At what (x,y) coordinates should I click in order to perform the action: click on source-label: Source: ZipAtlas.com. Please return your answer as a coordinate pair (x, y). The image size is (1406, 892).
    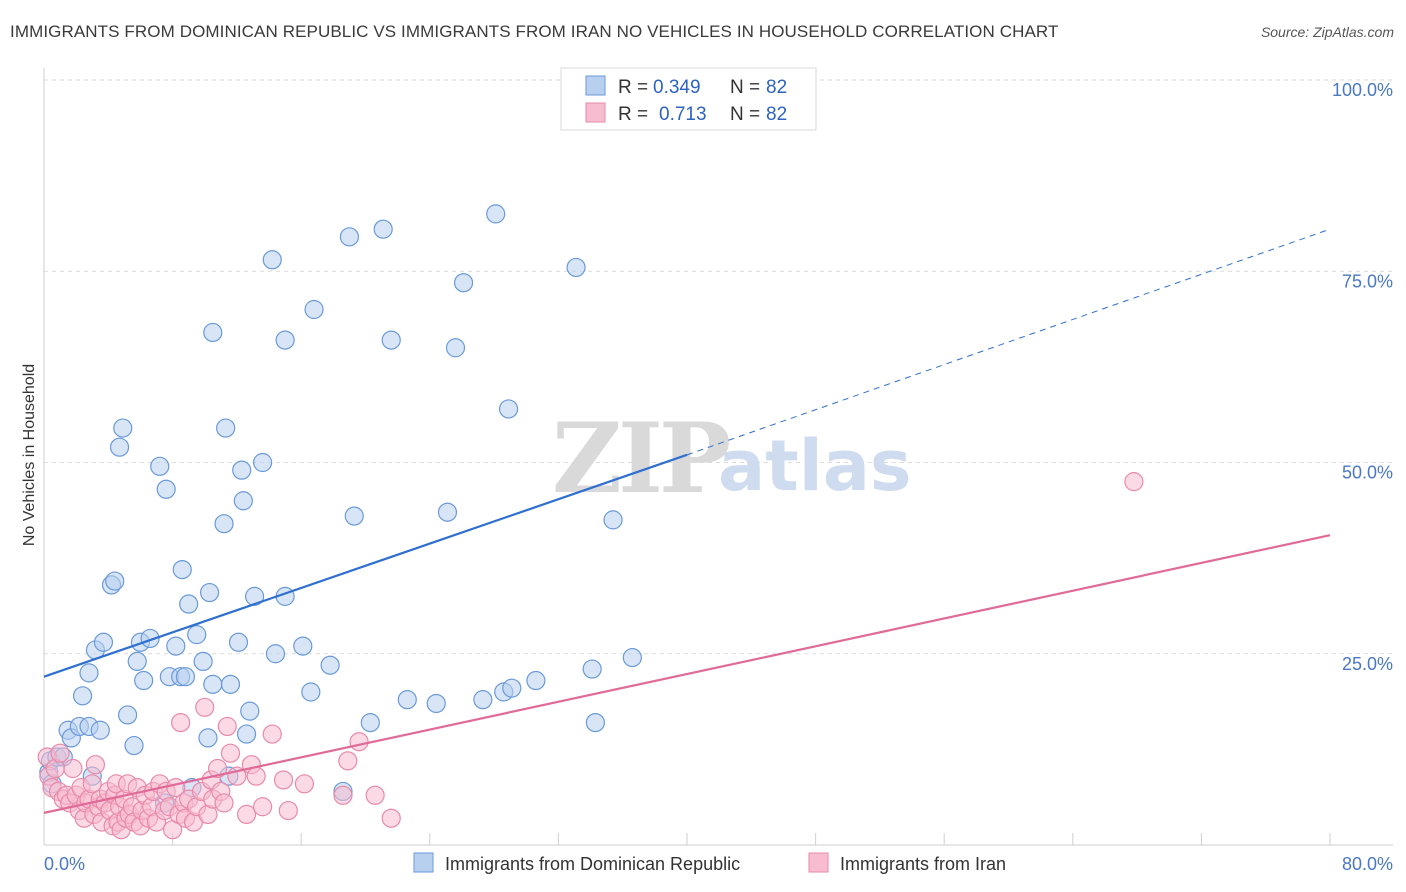
    Looking at the image, I should click on (1327, 32).